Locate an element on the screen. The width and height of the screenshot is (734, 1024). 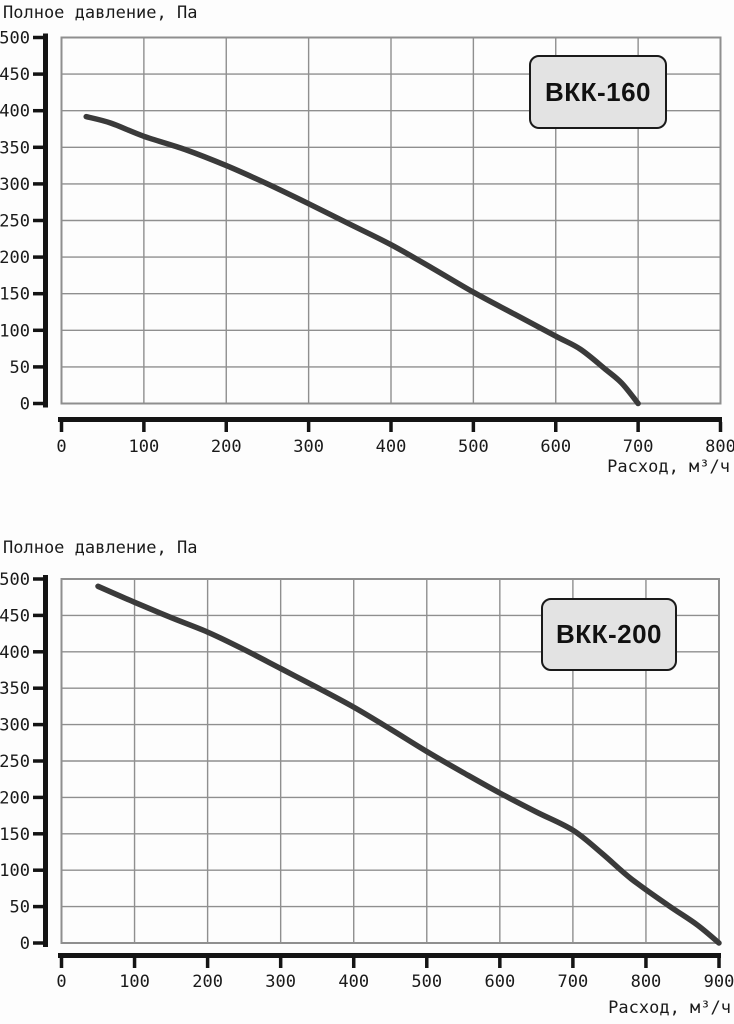
model-label-box: ВКК-200 is located at coordinates (609, 634).